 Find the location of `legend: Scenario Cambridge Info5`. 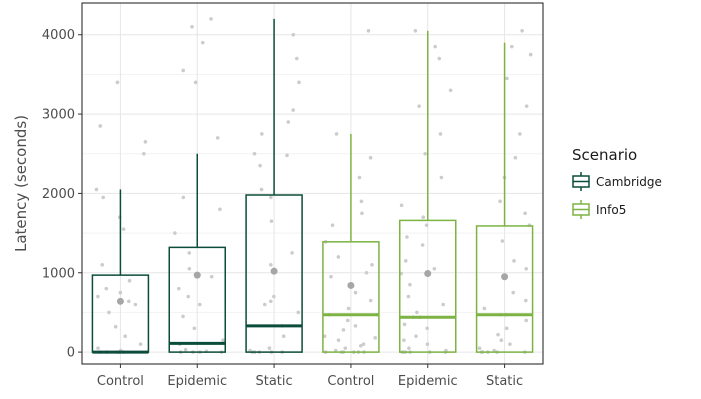

legend: Scenario Cambridge Info5 is located at coordinates (617, 182).